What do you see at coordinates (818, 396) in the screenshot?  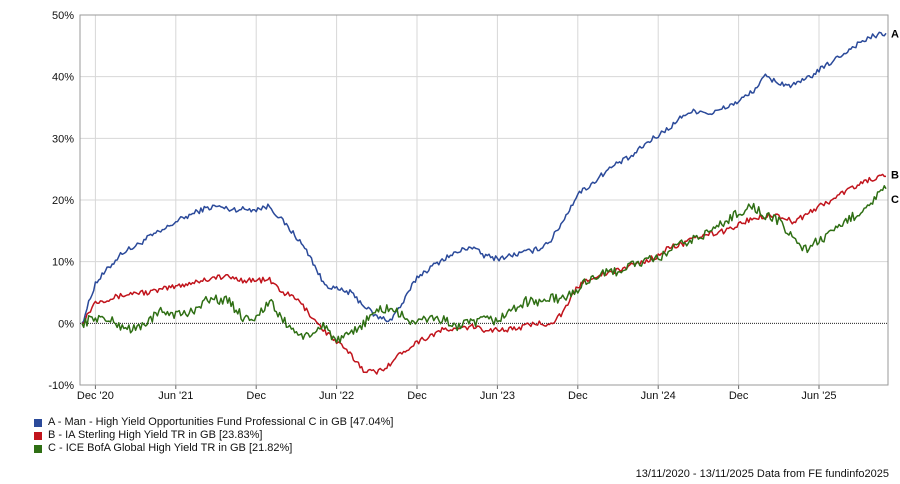 I see `x-tick-label: Jun '25` at bounding box center [818, 396].